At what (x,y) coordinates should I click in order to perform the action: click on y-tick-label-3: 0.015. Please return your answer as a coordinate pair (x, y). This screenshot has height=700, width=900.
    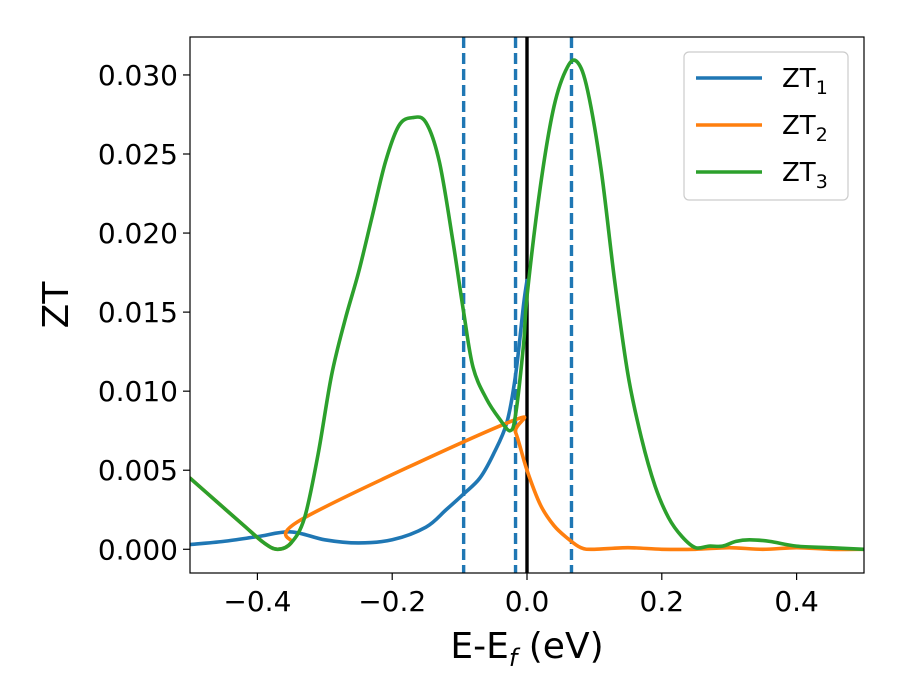
    Looking at the image, I should click on (138, 312).